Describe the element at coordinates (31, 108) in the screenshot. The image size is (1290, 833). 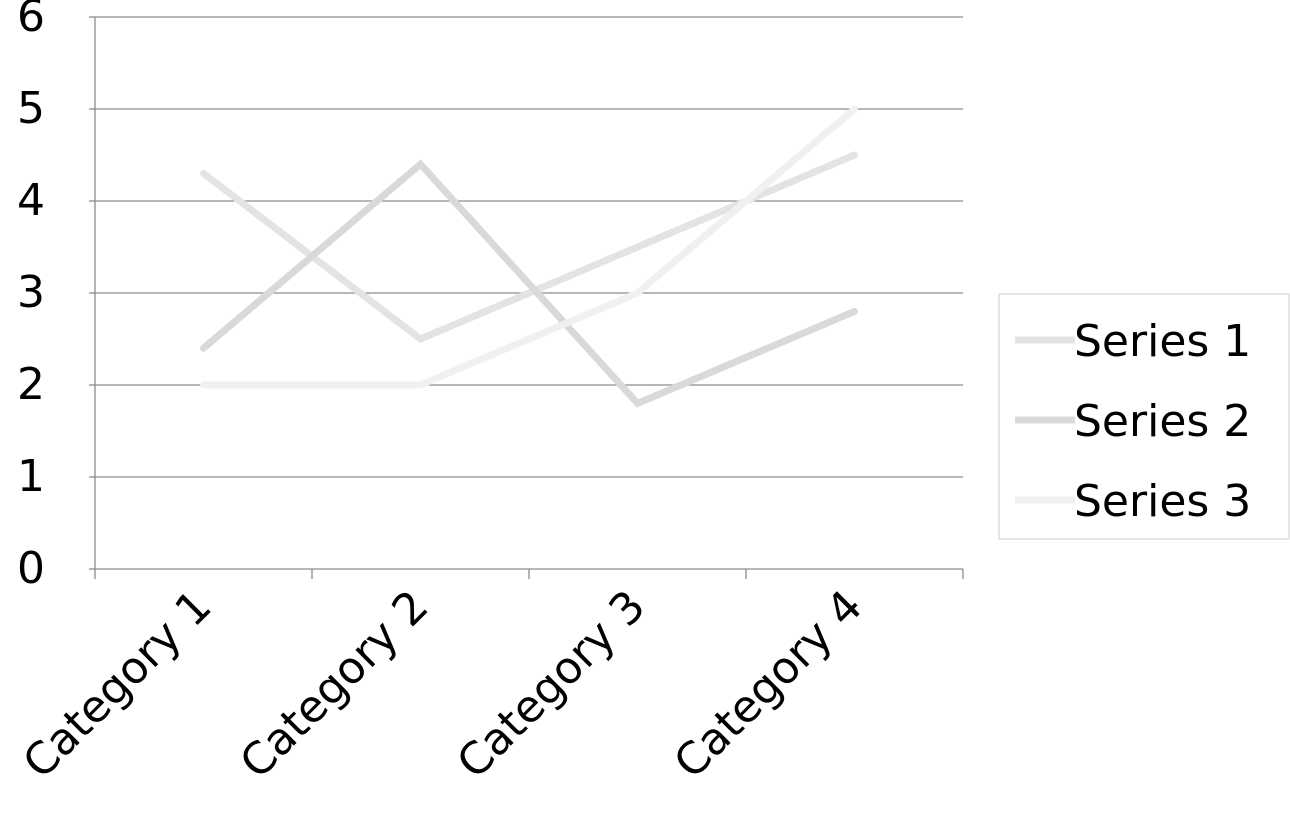
I see `y-tick-label: 5` at that location.